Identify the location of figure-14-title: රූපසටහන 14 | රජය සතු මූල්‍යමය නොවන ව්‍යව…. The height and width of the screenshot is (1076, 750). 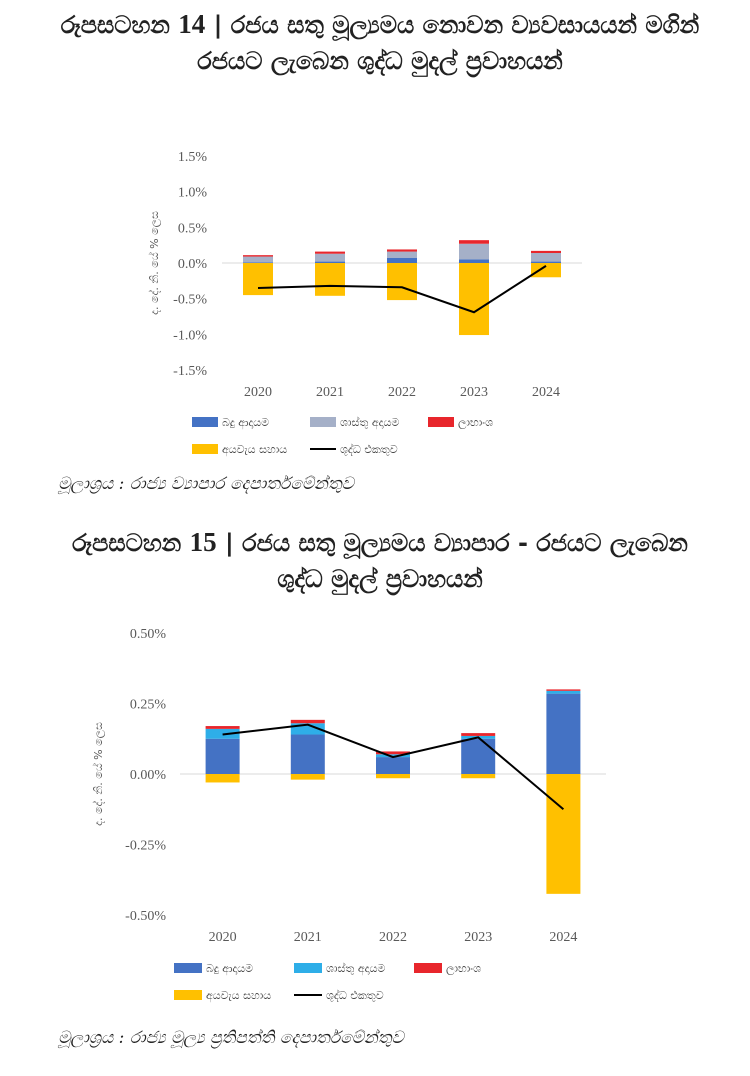
(380, 42).